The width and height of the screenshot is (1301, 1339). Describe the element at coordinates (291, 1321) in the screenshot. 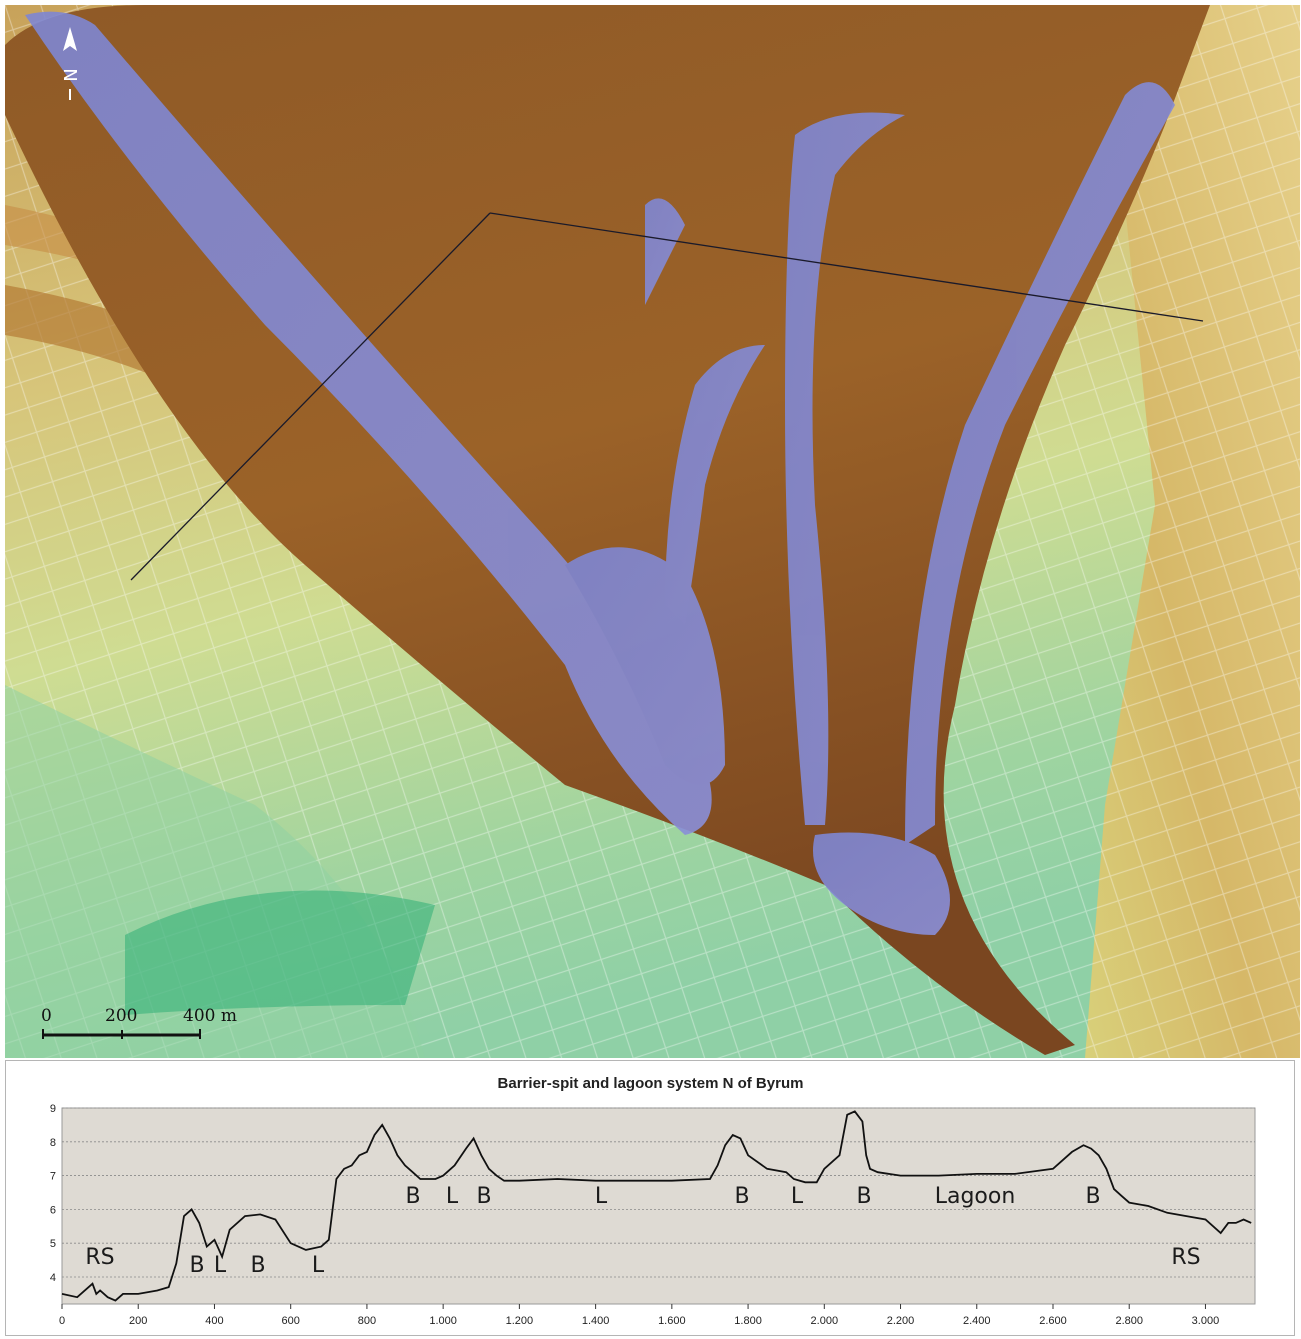

I see `x-tick-label: 600` at that location.